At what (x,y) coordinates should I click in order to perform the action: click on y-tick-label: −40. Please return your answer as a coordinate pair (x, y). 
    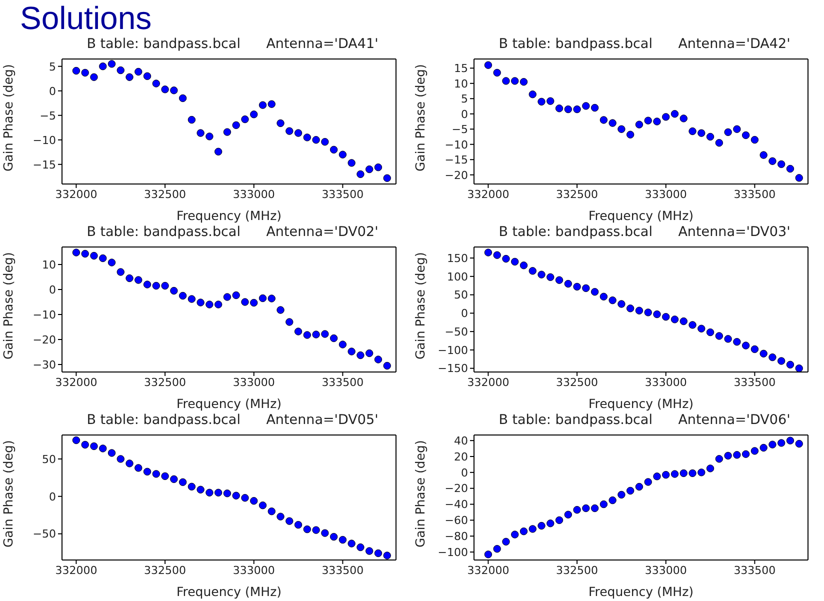
    Looking at the image, I should click on (456, 505).